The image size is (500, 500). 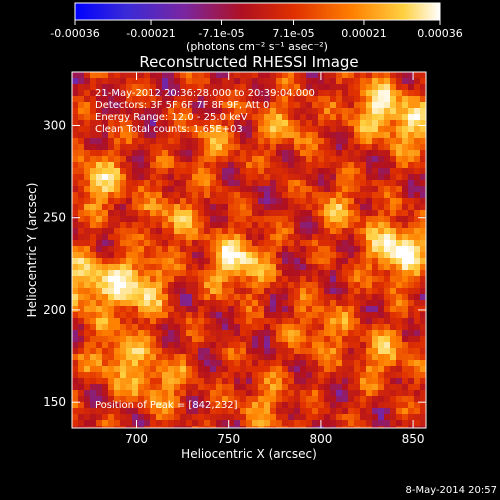 What do you see at coordinates (320, 439) in the screenshot?
I see `x-tick-label: 800` at bounding box center [320, 439].